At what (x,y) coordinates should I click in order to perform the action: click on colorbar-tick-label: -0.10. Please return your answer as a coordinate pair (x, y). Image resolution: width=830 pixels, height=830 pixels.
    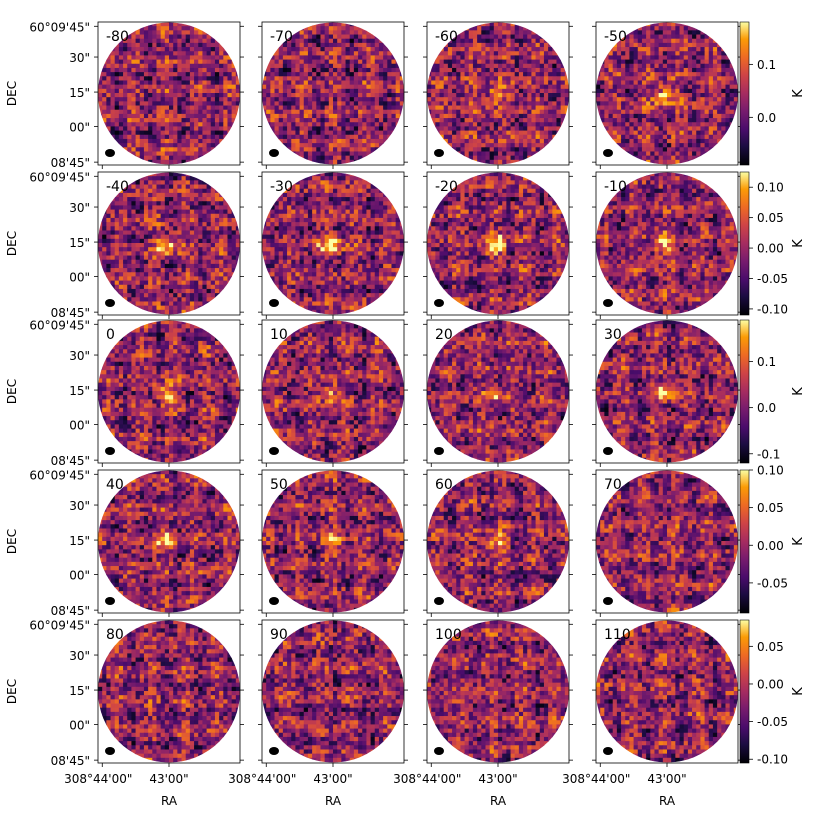
    Looking at the image, I should click on (772, 760).